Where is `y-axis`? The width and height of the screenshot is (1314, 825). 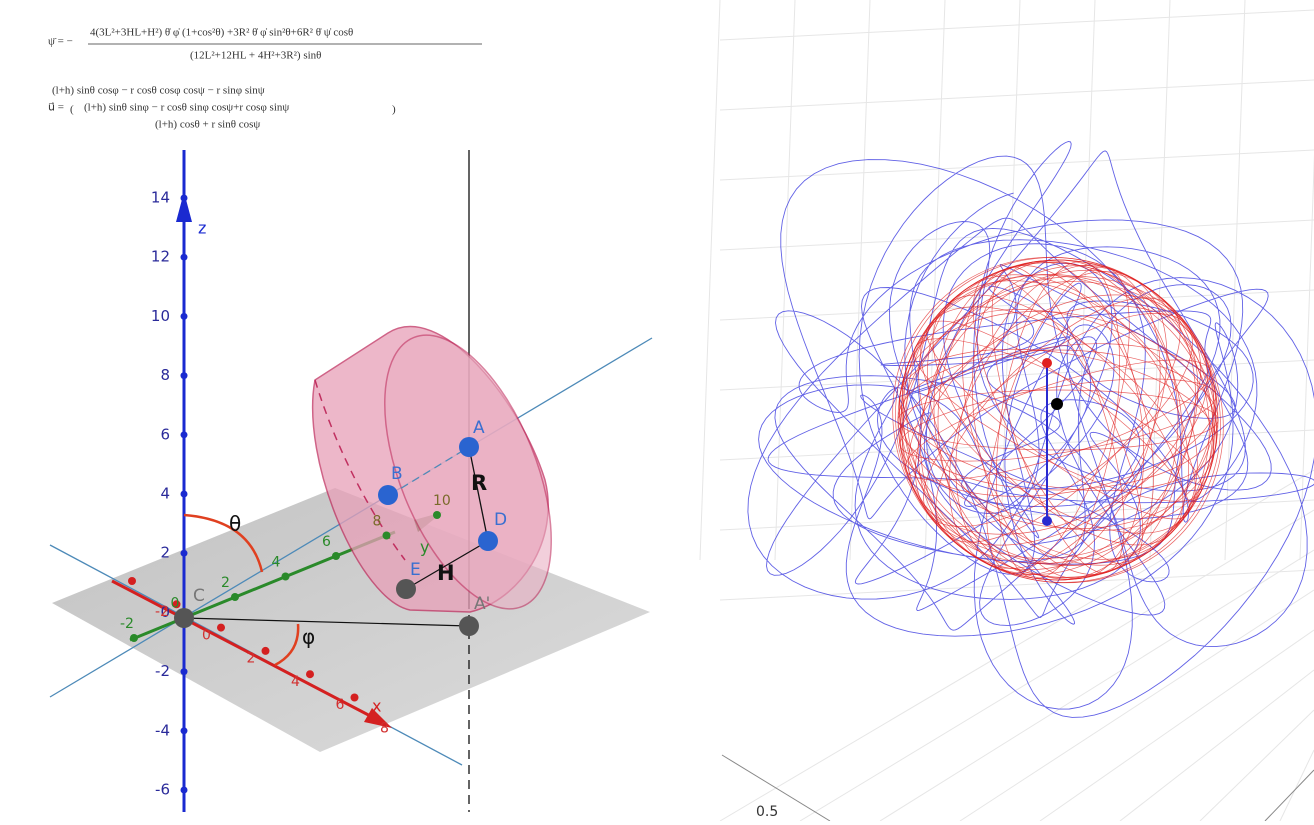 y-axis is located at coordinates (262, 586).